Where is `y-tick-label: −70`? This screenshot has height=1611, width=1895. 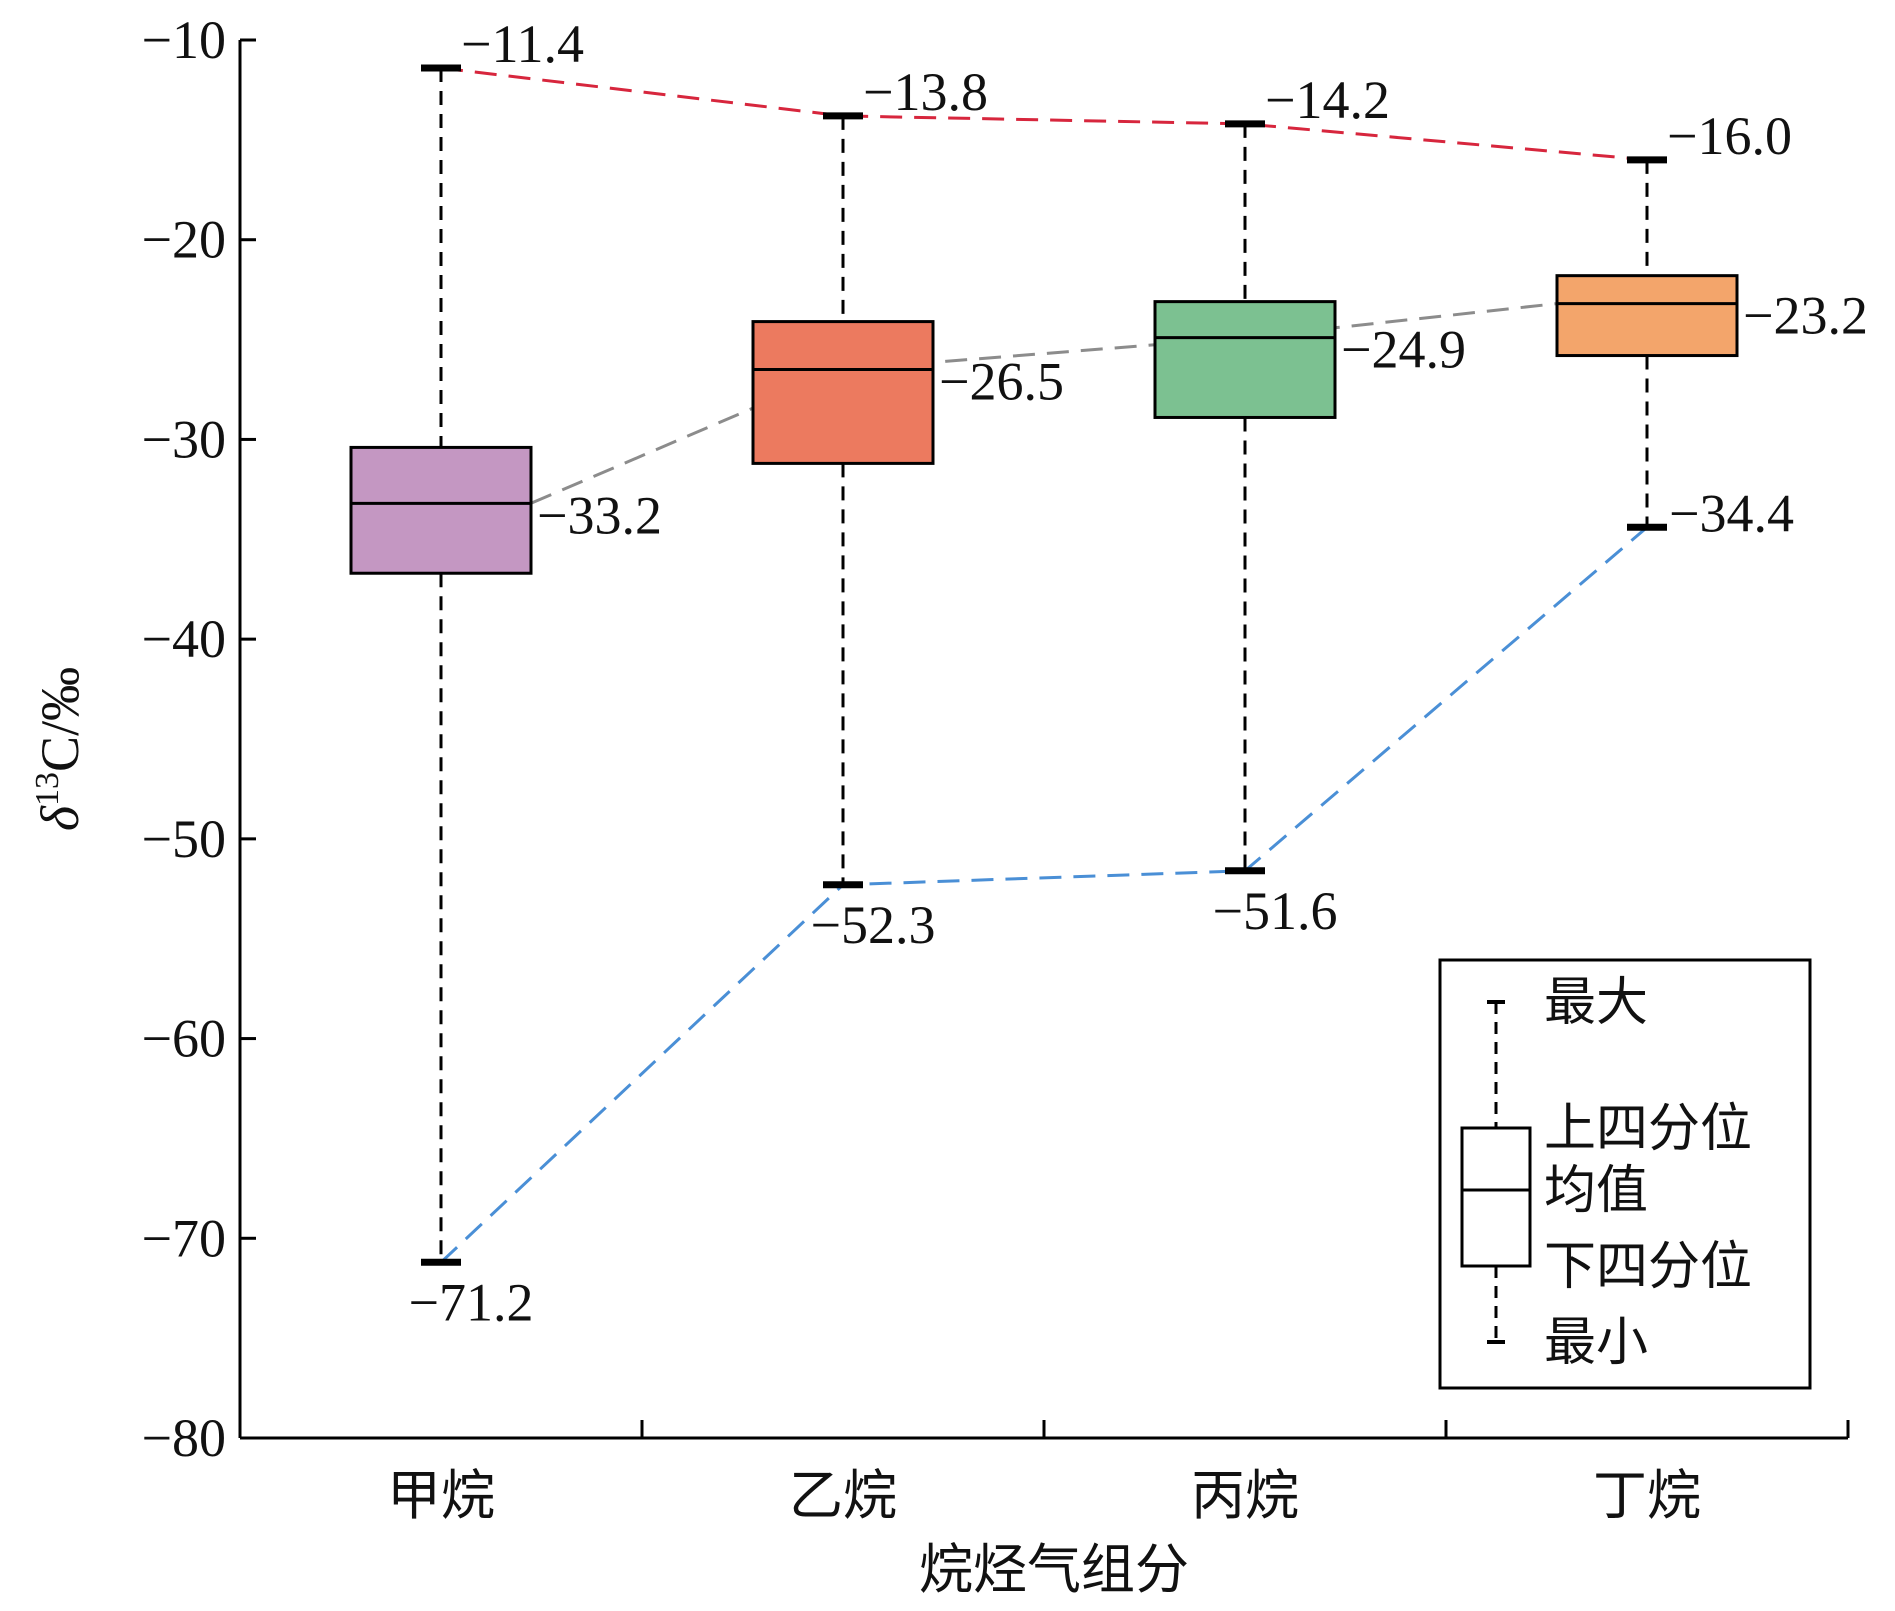
y-tick-label: −70 is located at coordinates (184, 1238).